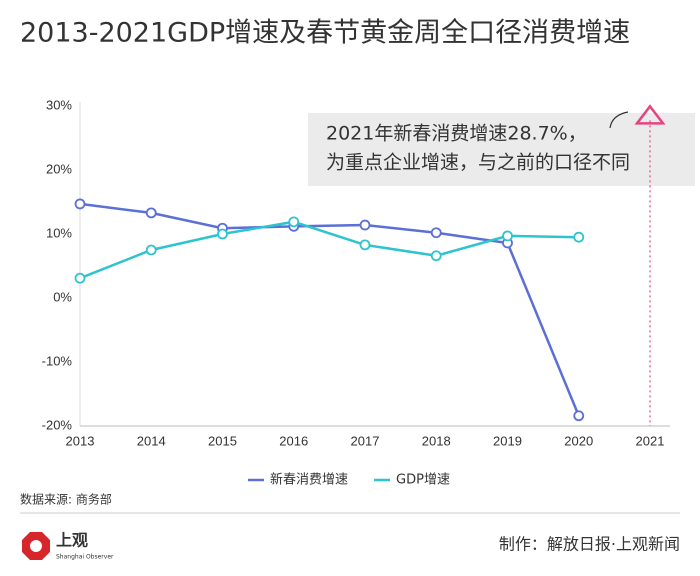  I want to click on x-tick-label: 2019, so click(507, 440).